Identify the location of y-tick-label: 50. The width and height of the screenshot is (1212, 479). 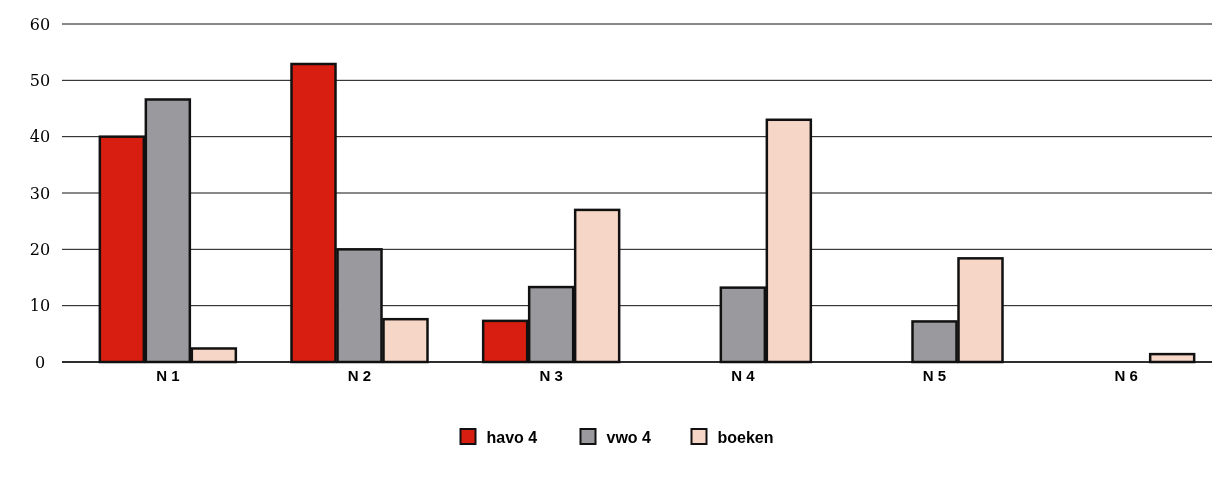
(40, 80).